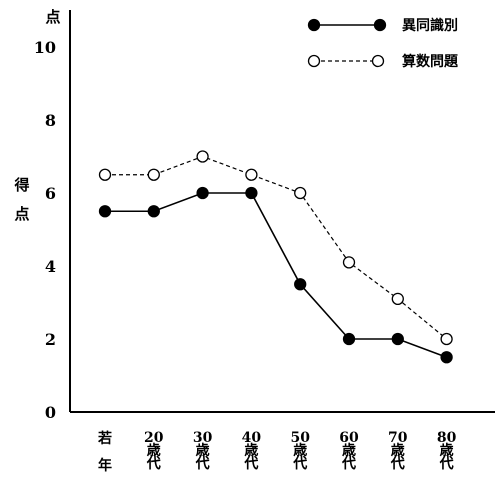 The width and height of the screenshot is (500, 498). Describe the element at coordinates (21, 185) in the screenshot. I see `y-axis-title-char-1: 得` at that location.